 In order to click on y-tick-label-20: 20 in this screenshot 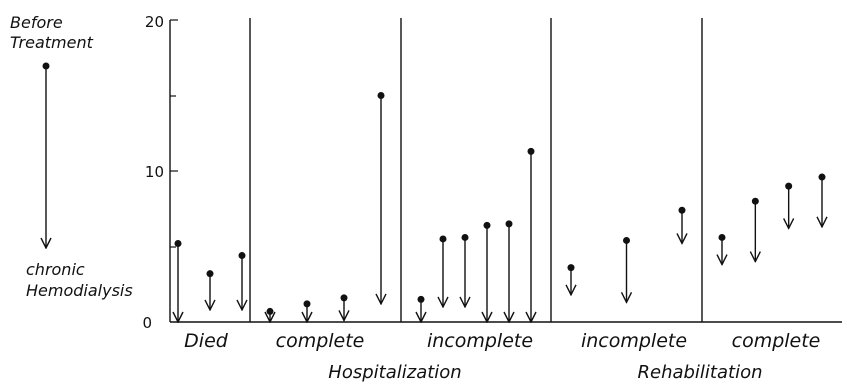, I will do `click(154, 22)`.